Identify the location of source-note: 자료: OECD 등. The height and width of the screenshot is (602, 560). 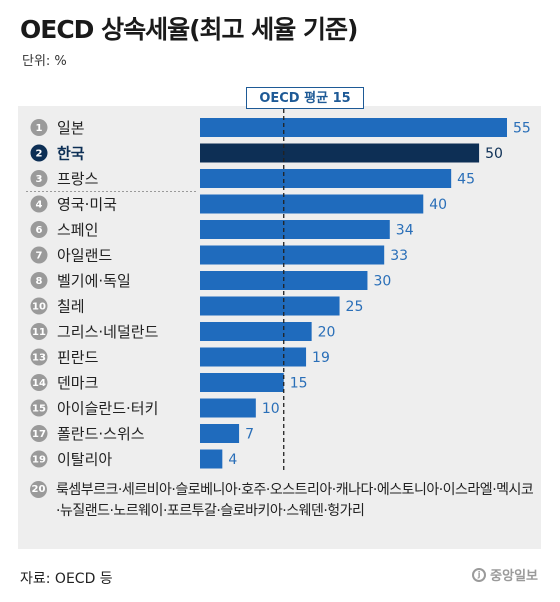
(66, 579).